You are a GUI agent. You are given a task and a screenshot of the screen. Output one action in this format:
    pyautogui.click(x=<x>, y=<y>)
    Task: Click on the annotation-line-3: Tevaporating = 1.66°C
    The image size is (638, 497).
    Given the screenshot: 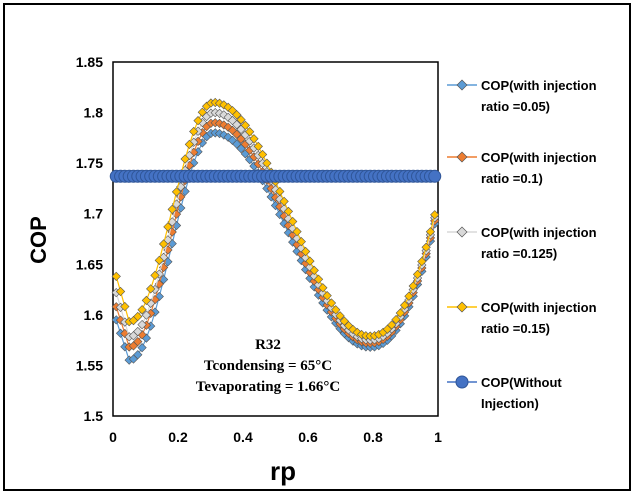 What is the action you would take?
    pyautogui.click(x=268, y=387)
    